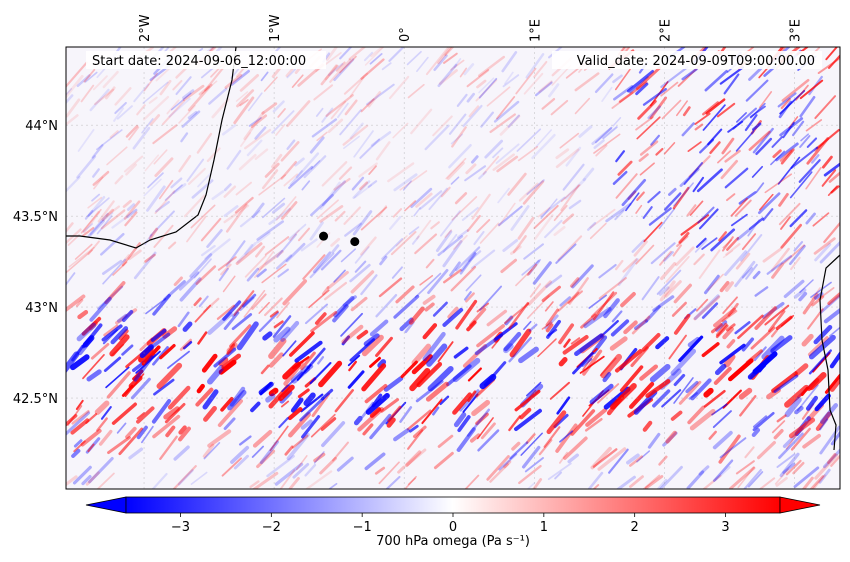  Describe the element at coordinates (355, 242) in the screenshot. I see `station-marker` at that location.